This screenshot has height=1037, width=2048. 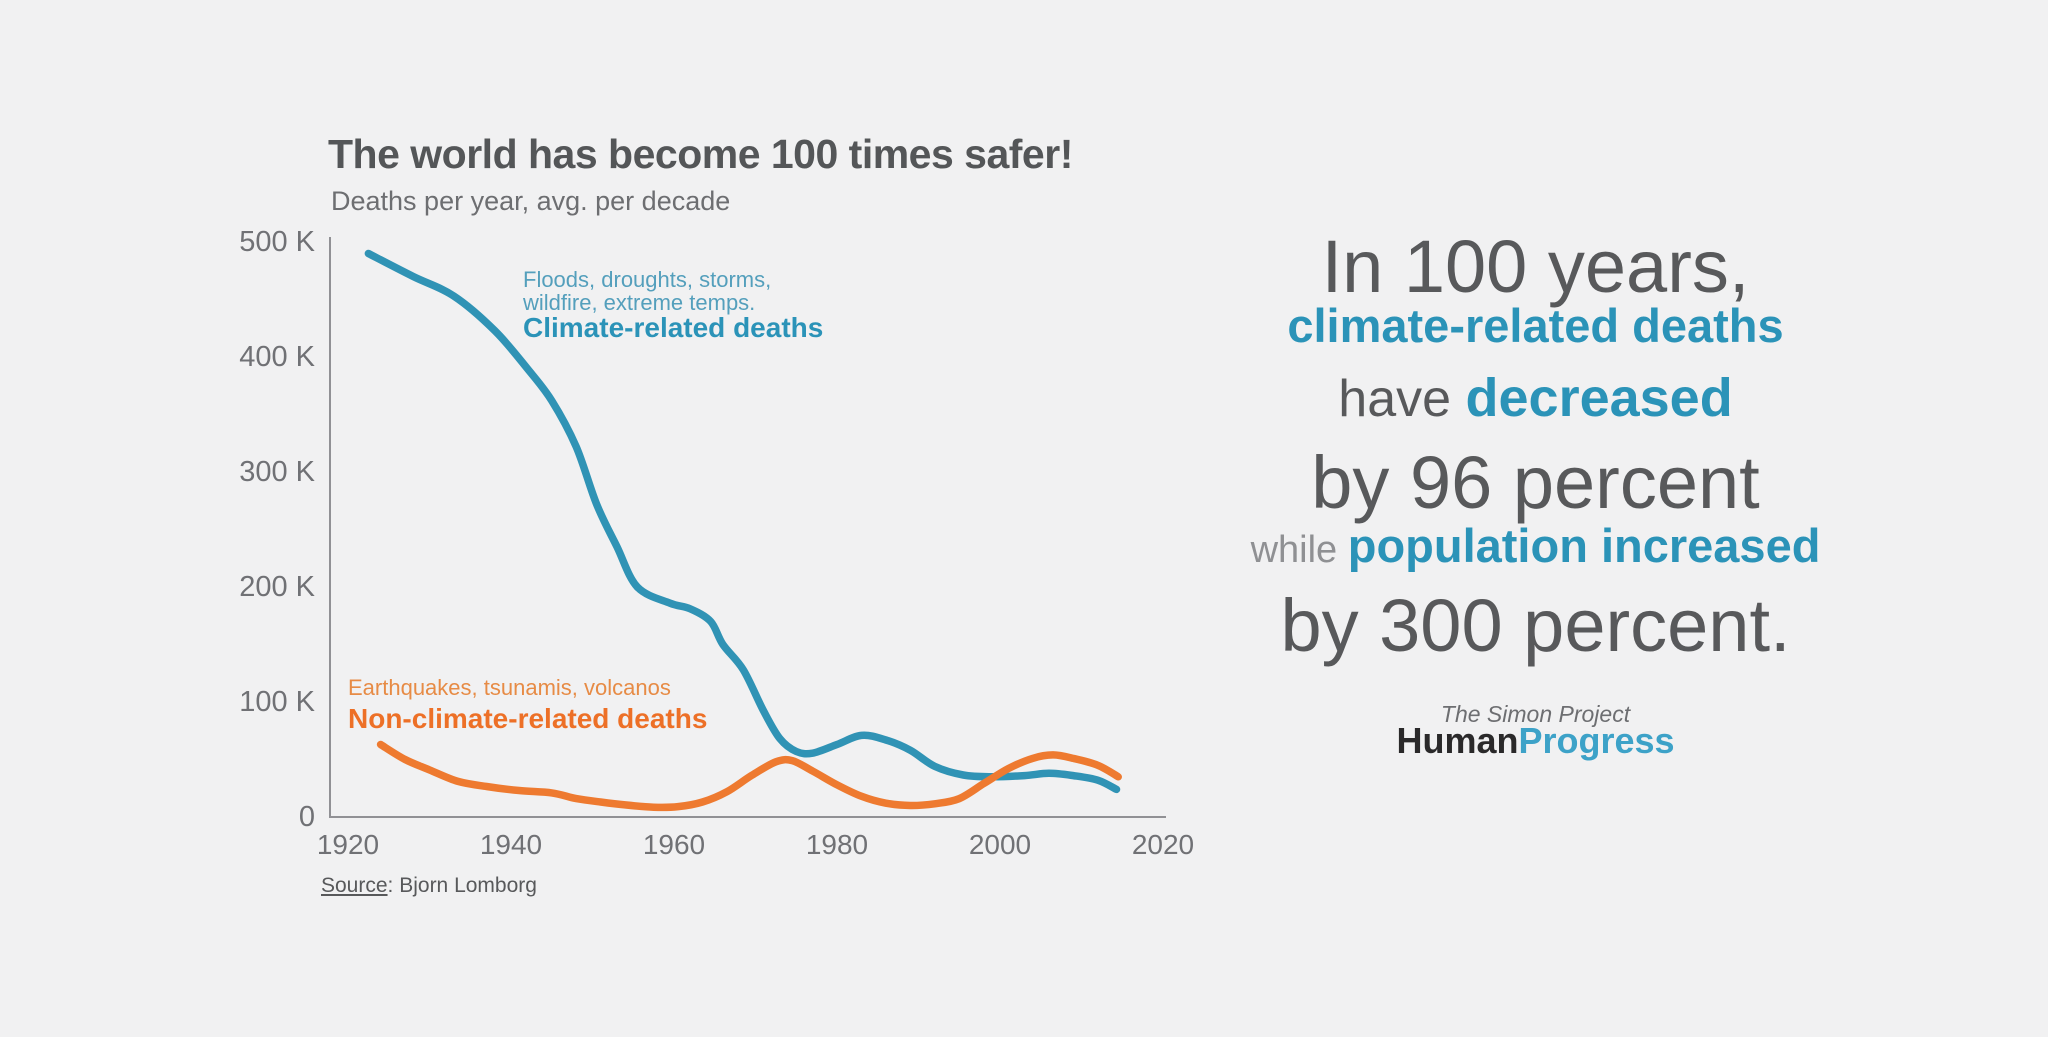 I want to click on y-axis-tick-label: 200 K, so click(x=277, y=587).